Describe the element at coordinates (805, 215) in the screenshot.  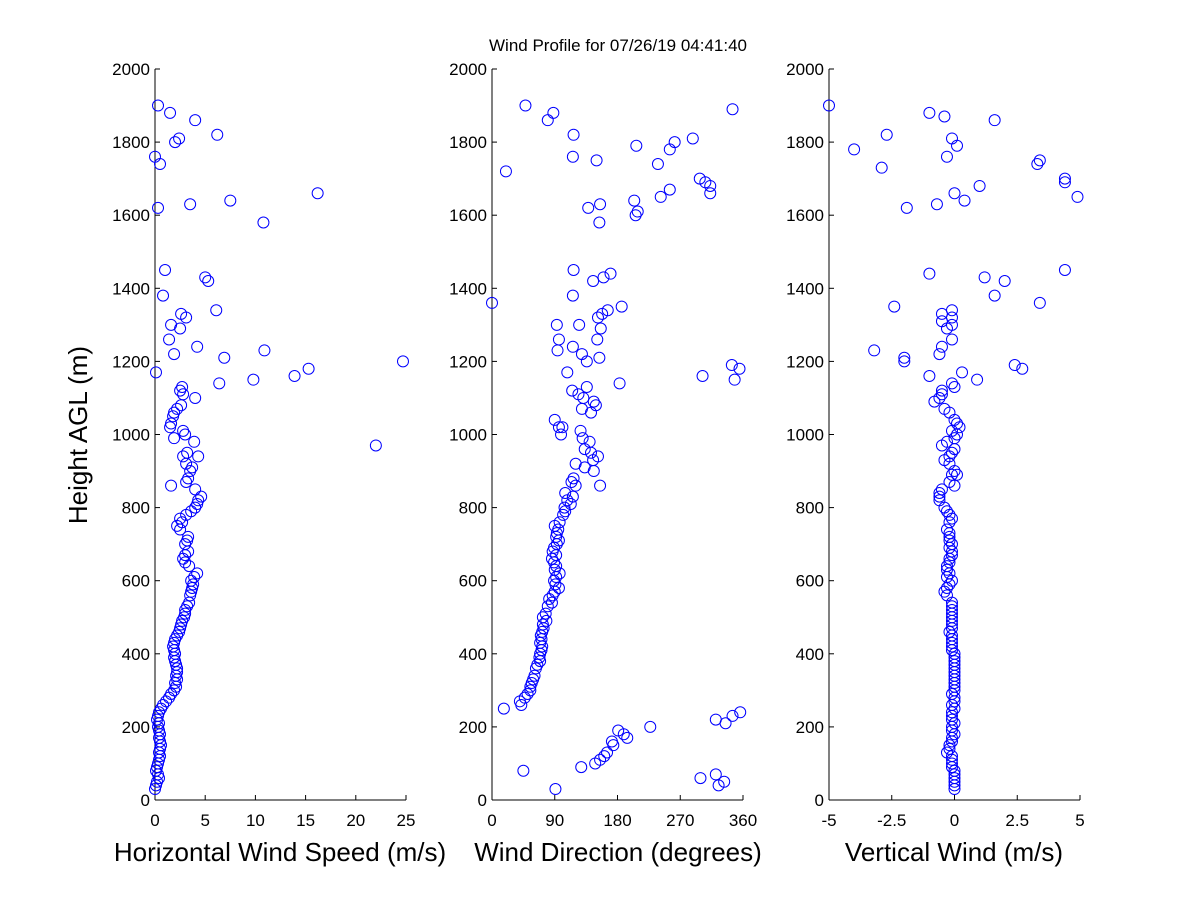
I see `y-tick-label: 1600` at that location.